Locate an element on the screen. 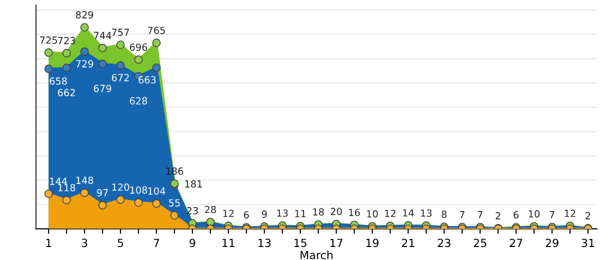 Image resolution: width=600 pixels, height=260 pixels. data-label: 679 is located at coordinates (103, 88).